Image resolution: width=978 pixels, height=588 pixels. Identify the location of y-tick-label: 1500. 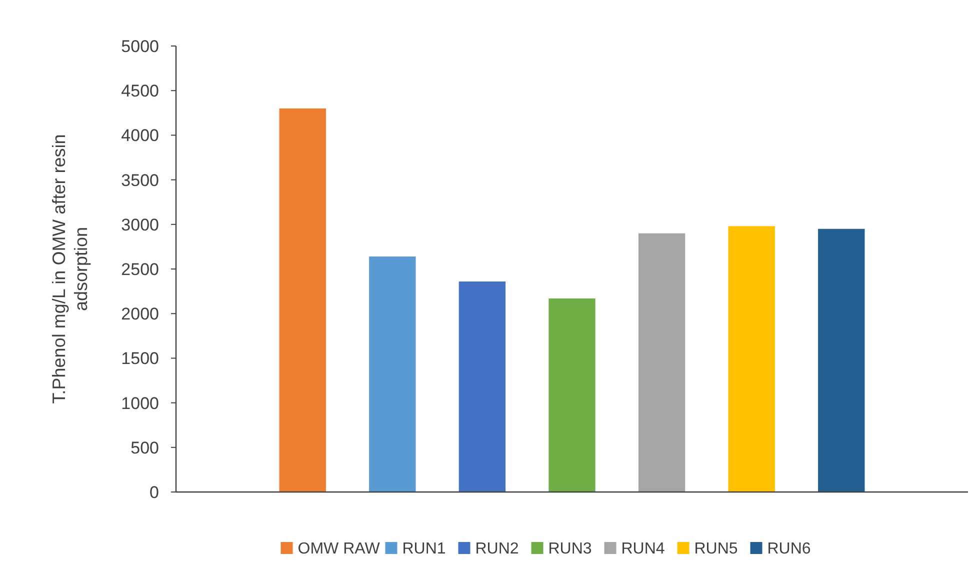
(140, 358).